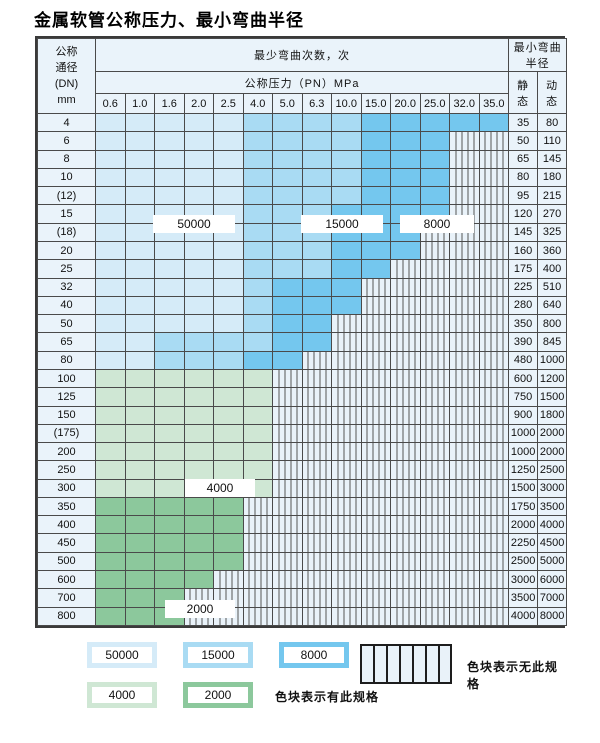 The image size is (600, 743). Describe the element at coordinates (302, 177) in the screenshot. I see `table-row: 10 80 180` at that location.